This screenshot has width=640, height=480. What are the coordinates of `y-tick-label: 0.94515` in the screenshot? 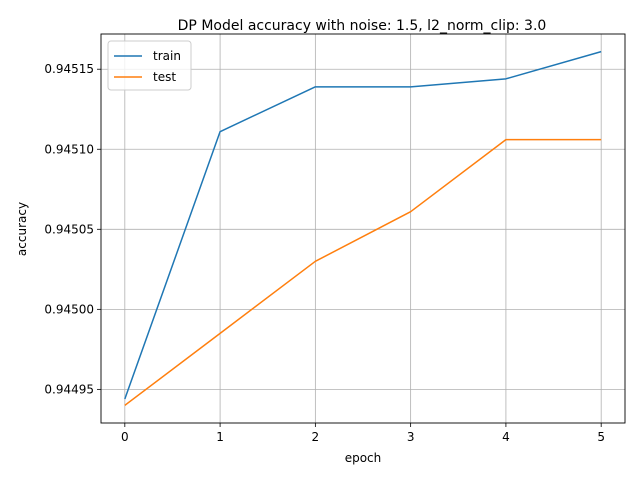 It's located at (69, 69).